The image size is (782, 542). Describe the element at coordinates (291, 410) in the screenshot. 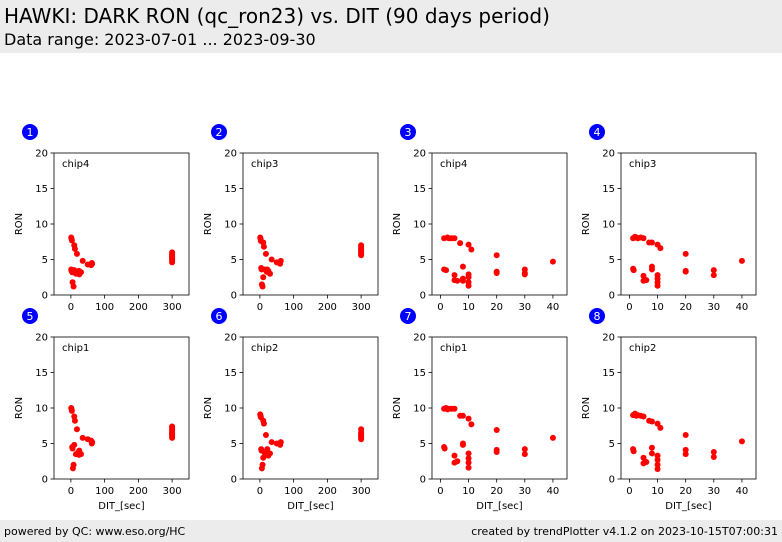

I see `chart-panel-6: 0 100 200 300 0 5 10 15 20 RON DIT_[sec] chip2 6` at that location.